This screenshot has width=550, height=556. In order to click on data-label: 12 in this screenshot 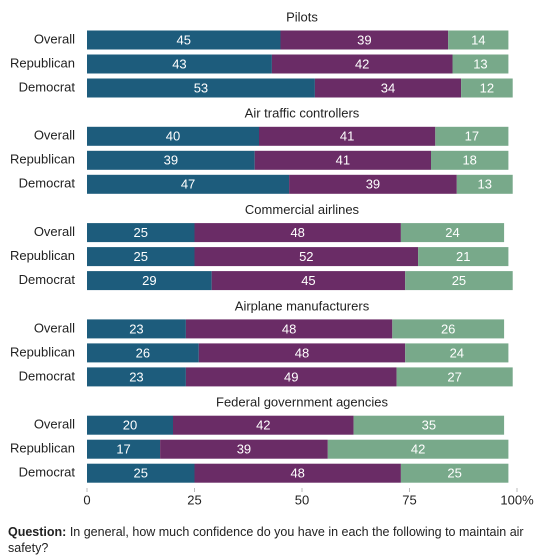, I will do `click(487, 87)`.